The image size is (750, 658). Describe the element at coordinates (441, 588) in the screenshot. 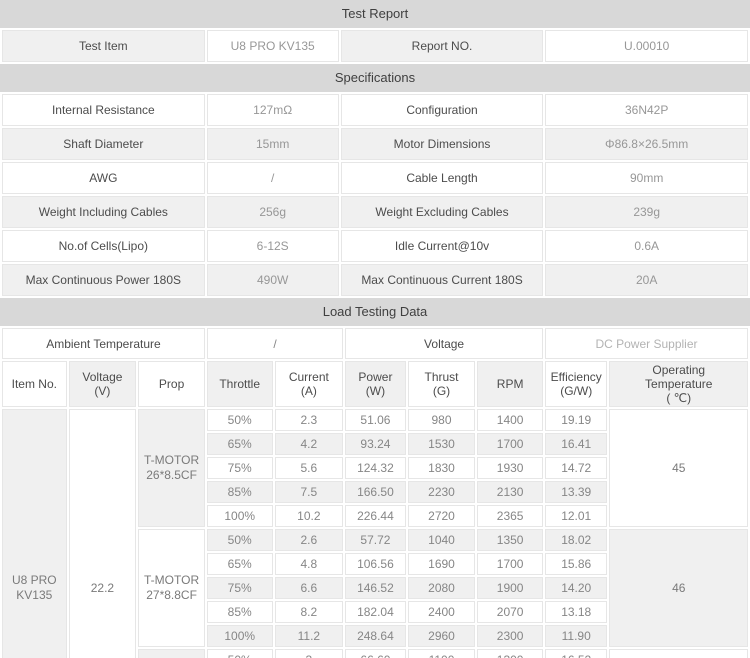

I see `thrust-cell: 2080` at that location.